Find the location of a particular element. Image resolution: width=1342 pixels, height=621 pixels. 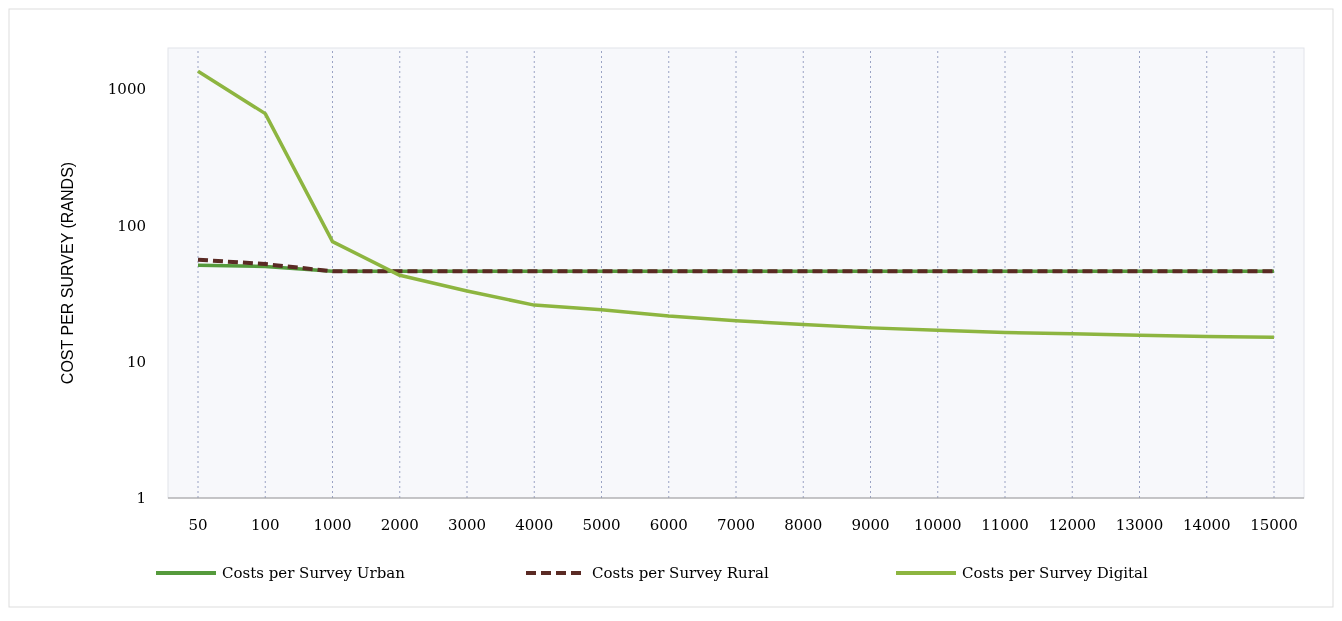

x-tick-label: 2000 is located at coordinates (399, 525).